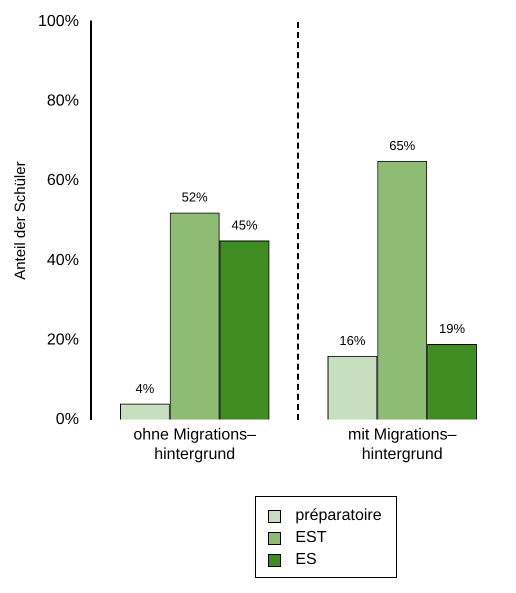  I want to click on data-label: 19%, so click(452, 328).